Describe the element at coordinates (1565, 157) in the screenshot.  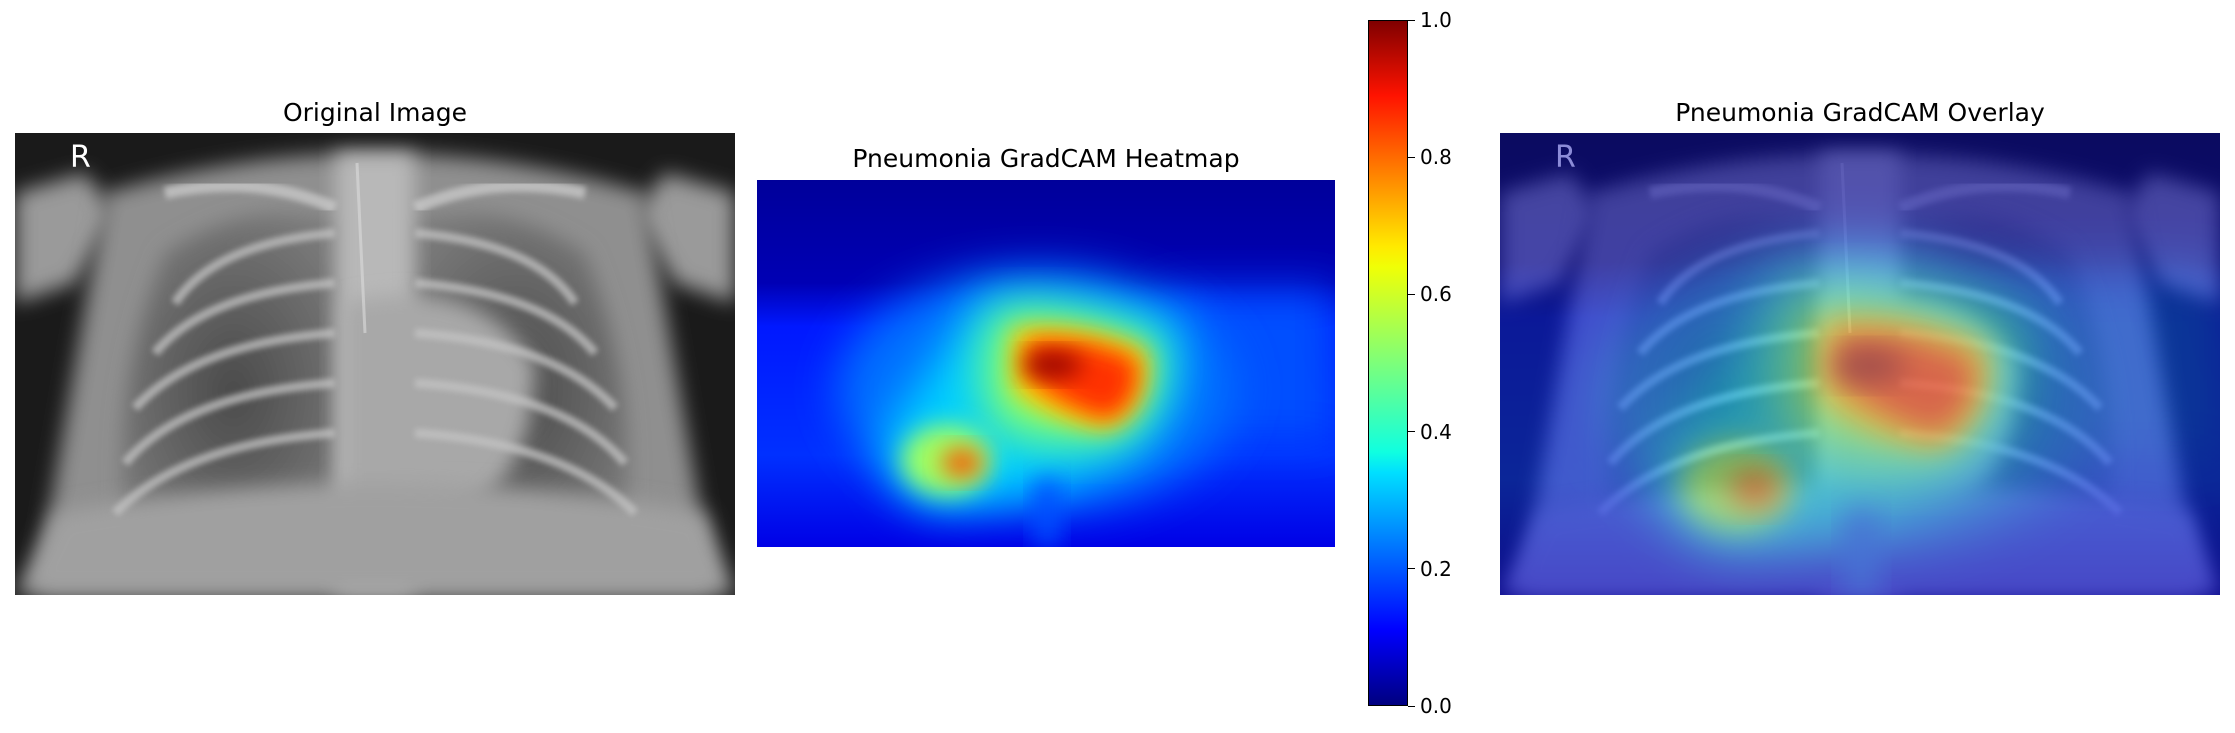
I see `overlay-marker-r: R` at that location.